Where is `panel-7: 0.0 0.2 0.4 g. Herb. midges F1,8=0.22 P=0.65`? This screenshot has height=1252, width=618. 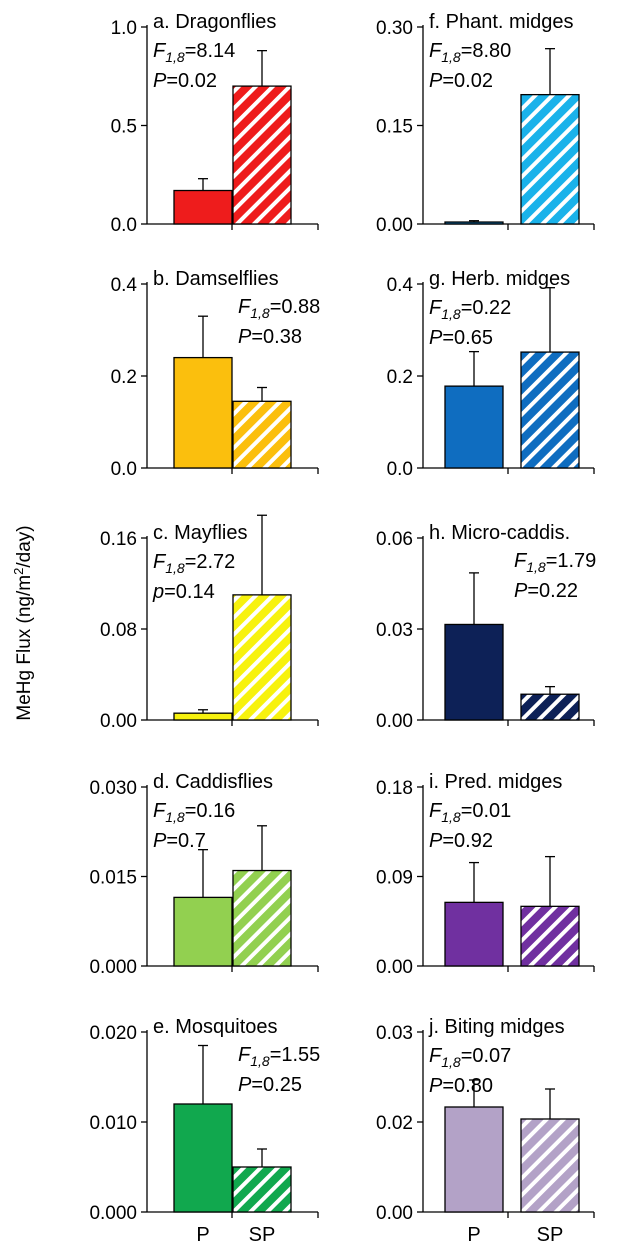 panel-7: 0.0 0.2 0.4 g. Herb. midges F1,8=0.22 P=0.65 is located at coordinates (491, 374).